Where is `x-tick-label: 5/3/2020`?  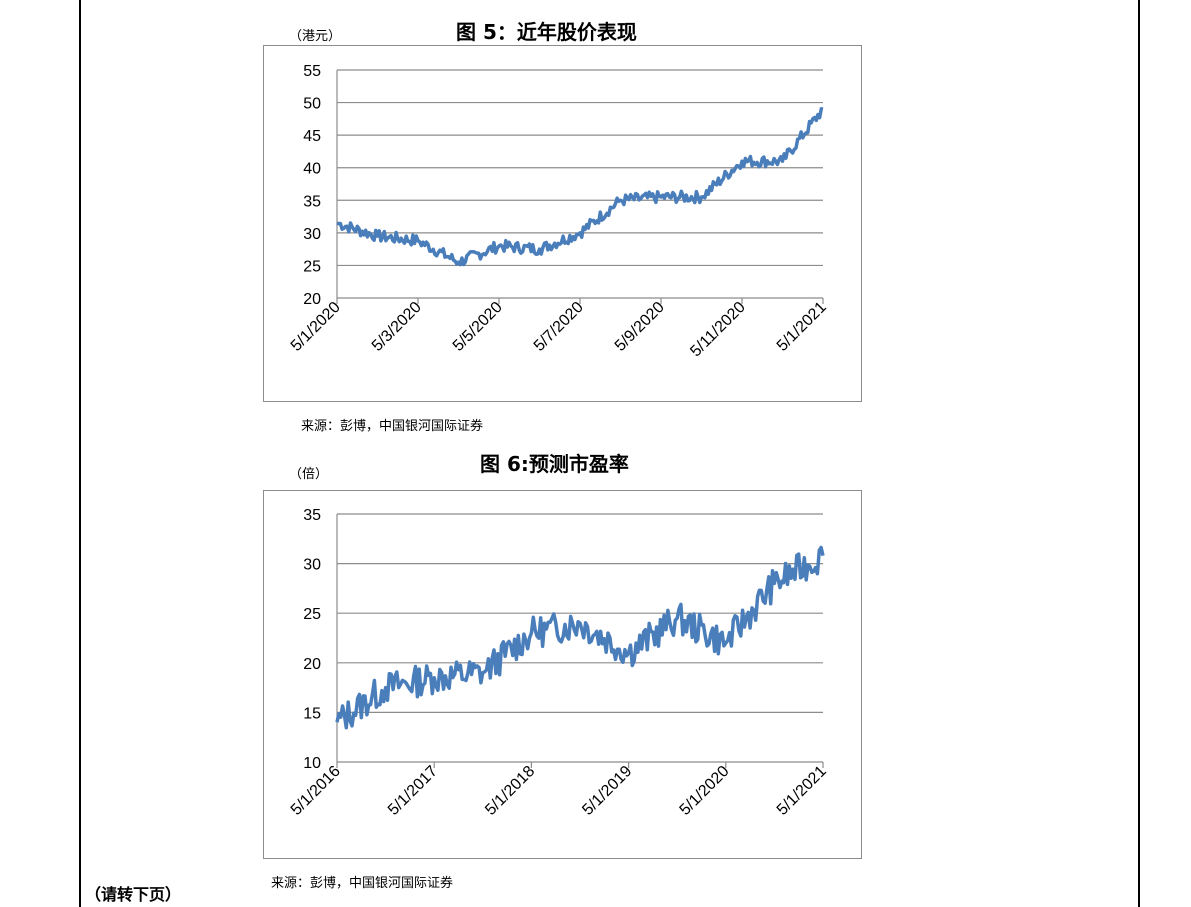 x-tick-label: 5/3/2020 is located at coordinates (397, 327).